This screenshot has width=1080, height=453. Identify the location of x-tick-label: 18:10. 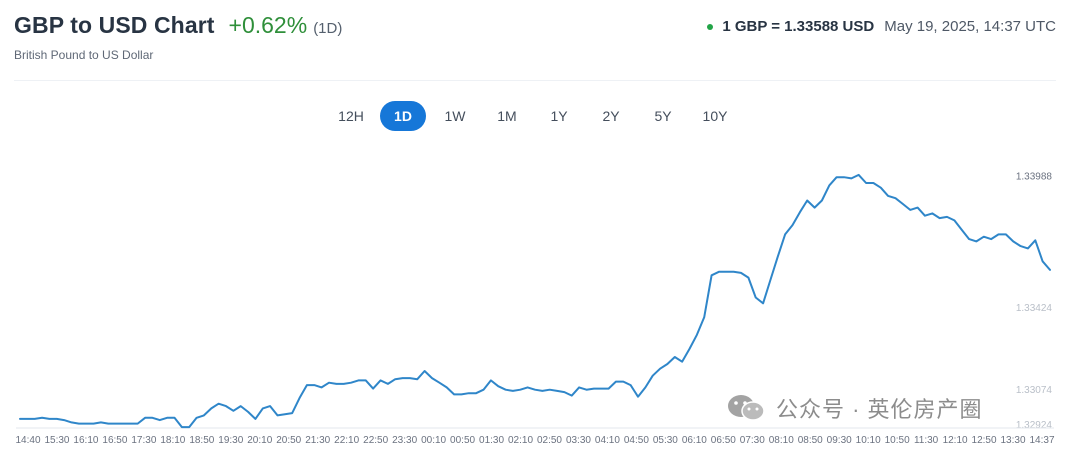
(172, 440).